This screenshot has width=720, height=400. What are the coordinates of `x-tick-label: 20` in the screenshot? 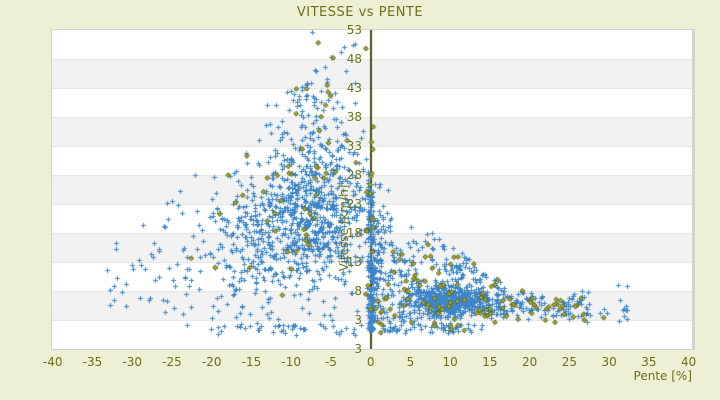 It's located at (530, 362).